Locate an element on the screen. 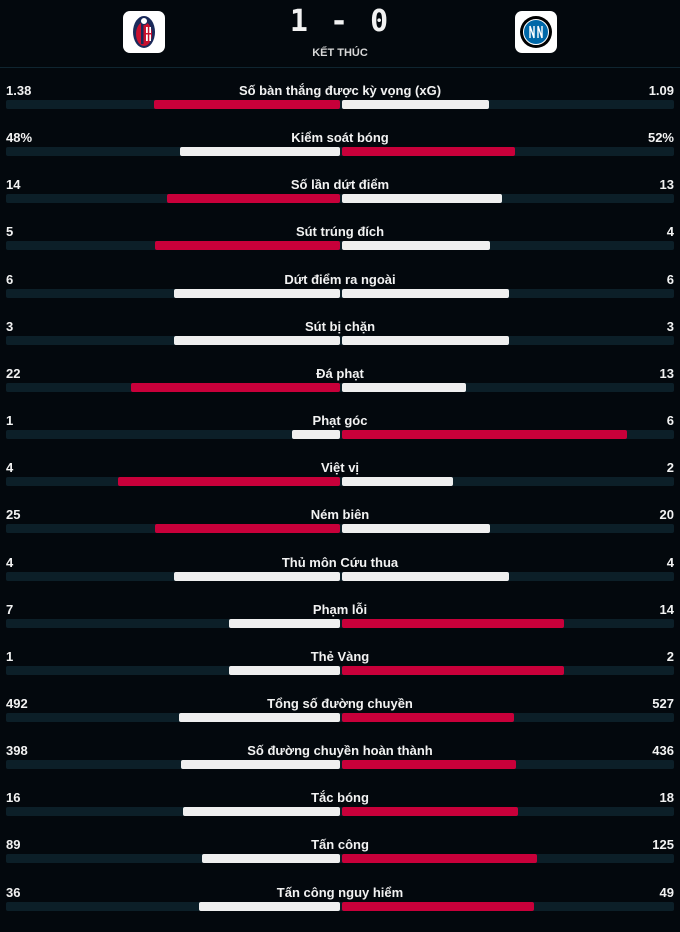 This screenshot has width=680, height=932. away-value: 18 is located at coordinates (666, 798).